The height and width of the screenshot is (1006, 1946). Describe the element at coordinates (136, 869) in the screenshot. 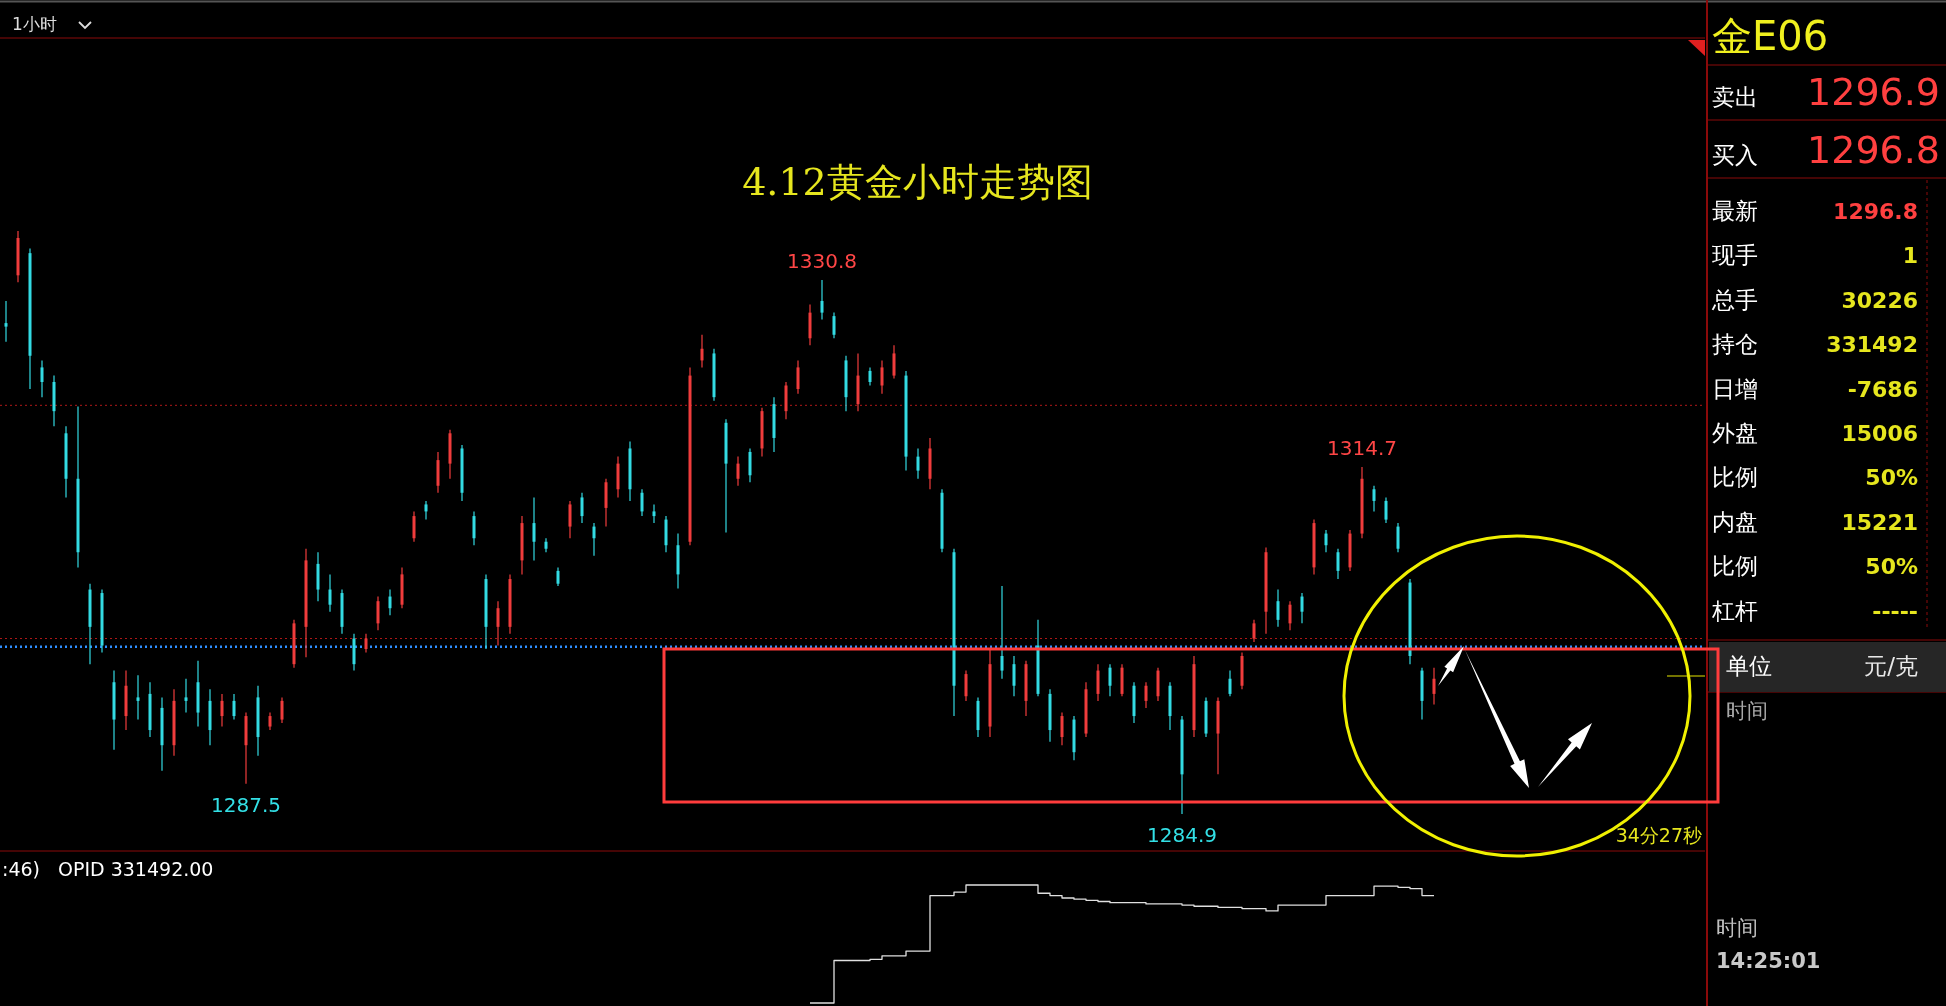

I see `chart-title: OPID 331492.00` at that location.